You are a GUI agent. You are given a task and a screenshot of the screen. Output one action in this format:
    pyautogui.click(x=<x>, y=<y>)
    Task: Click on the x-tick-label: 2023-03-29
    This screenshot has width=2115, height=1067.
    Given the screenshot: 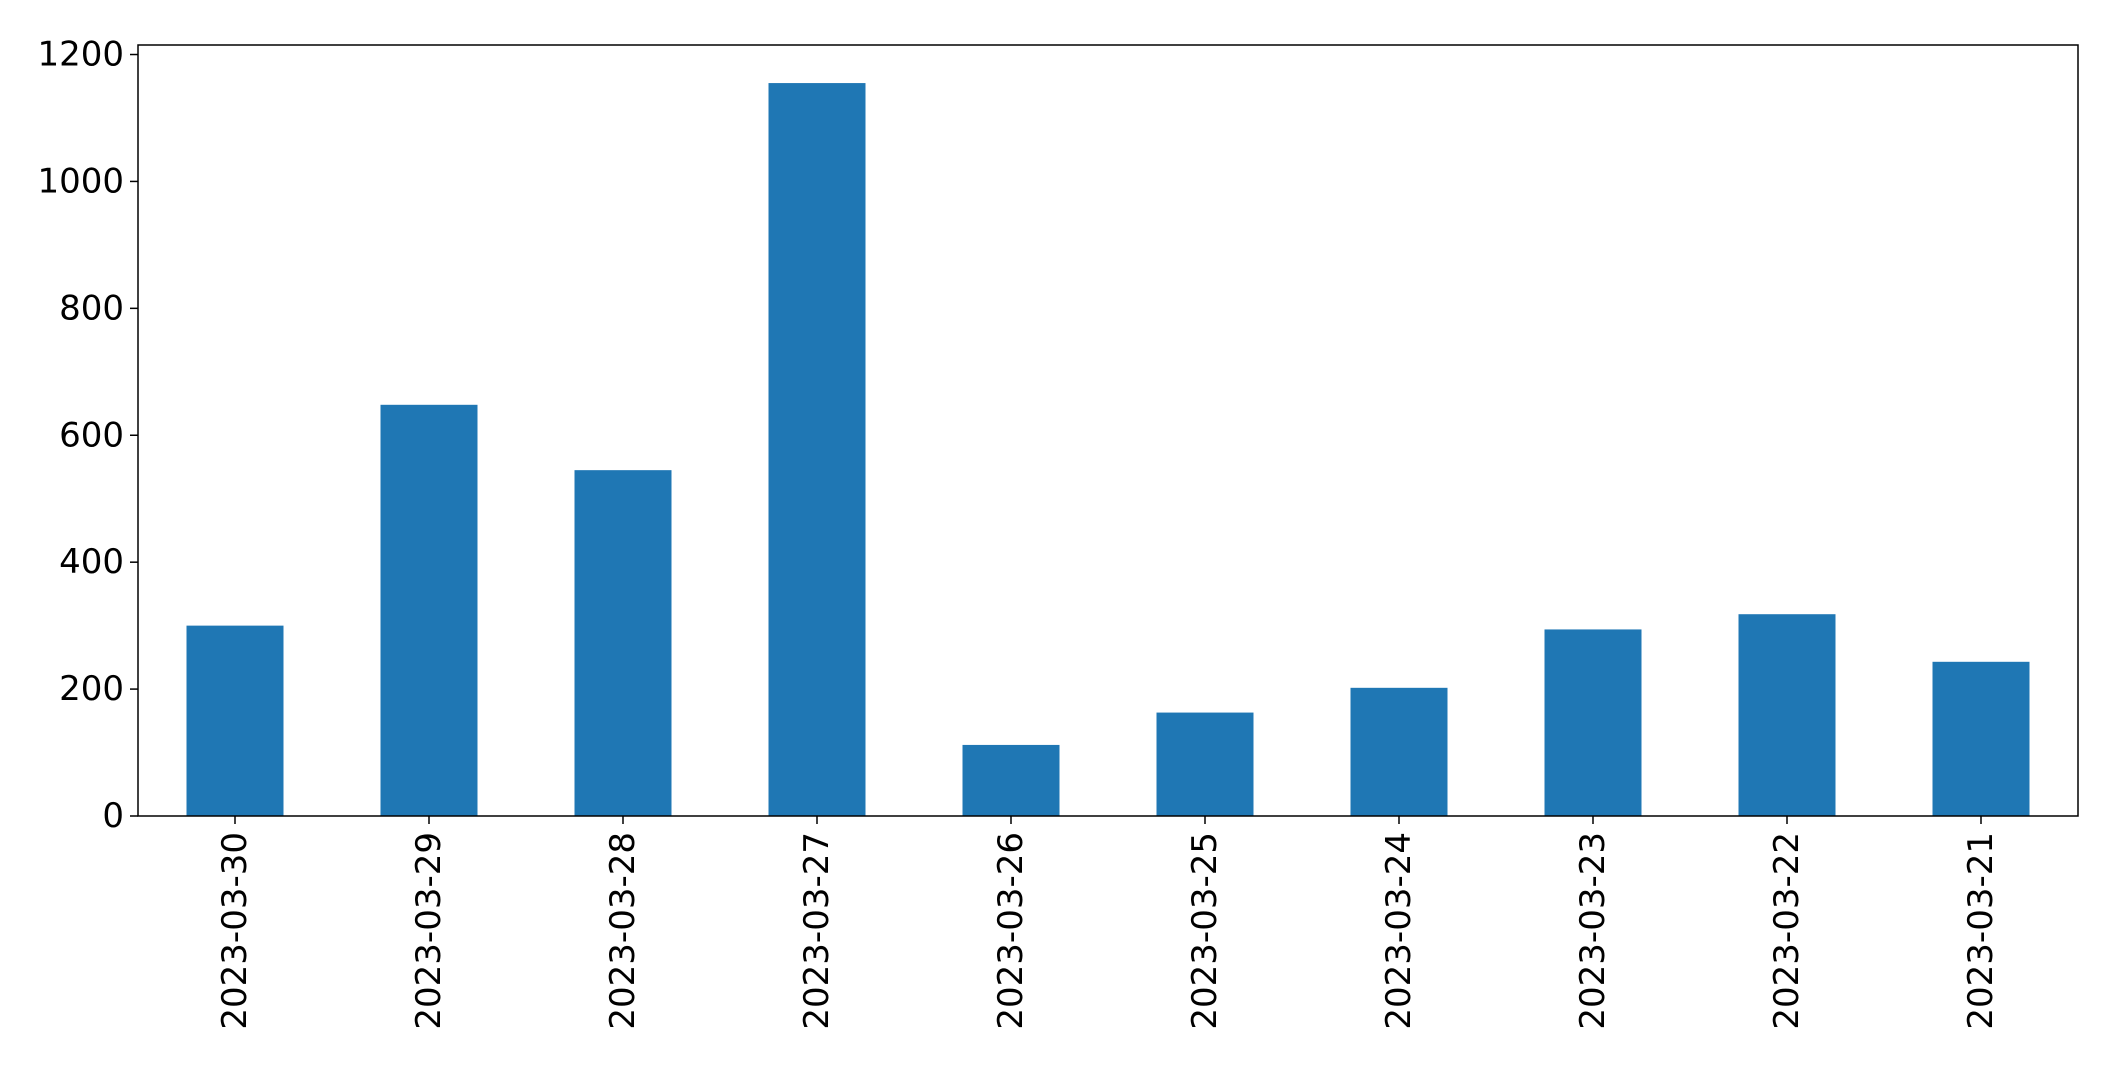 What is the action you would take?
    pyautogui.click(x=429, y=931)
    